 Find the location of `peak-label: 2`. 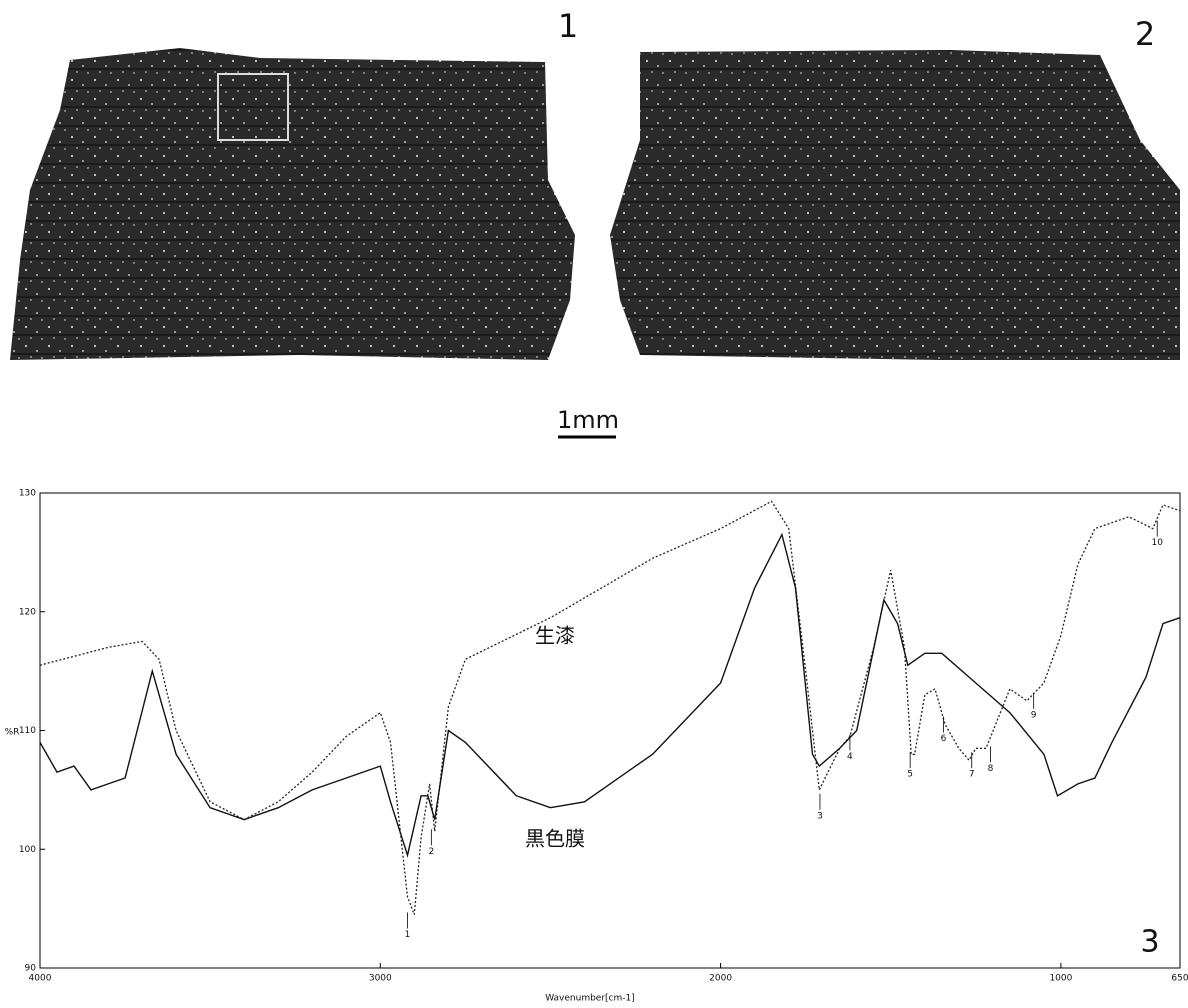

peak-label: 2 is located at coordinates (431, 852).